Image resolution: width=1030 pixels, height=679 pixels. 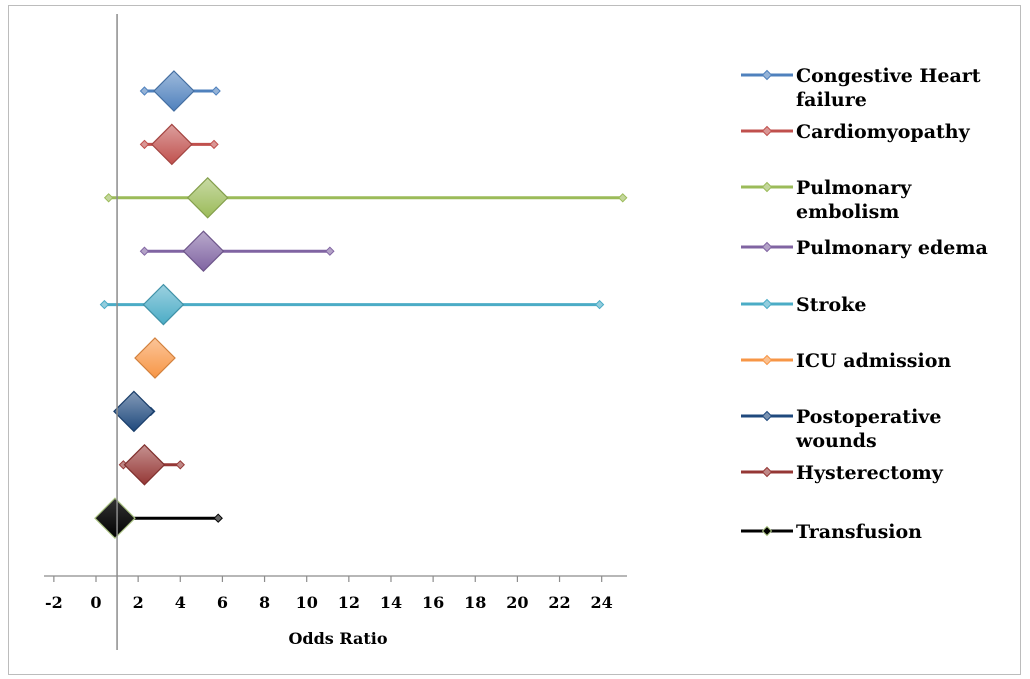 I want to click on series-pulmonary-edema, so click(x=237, y=251).